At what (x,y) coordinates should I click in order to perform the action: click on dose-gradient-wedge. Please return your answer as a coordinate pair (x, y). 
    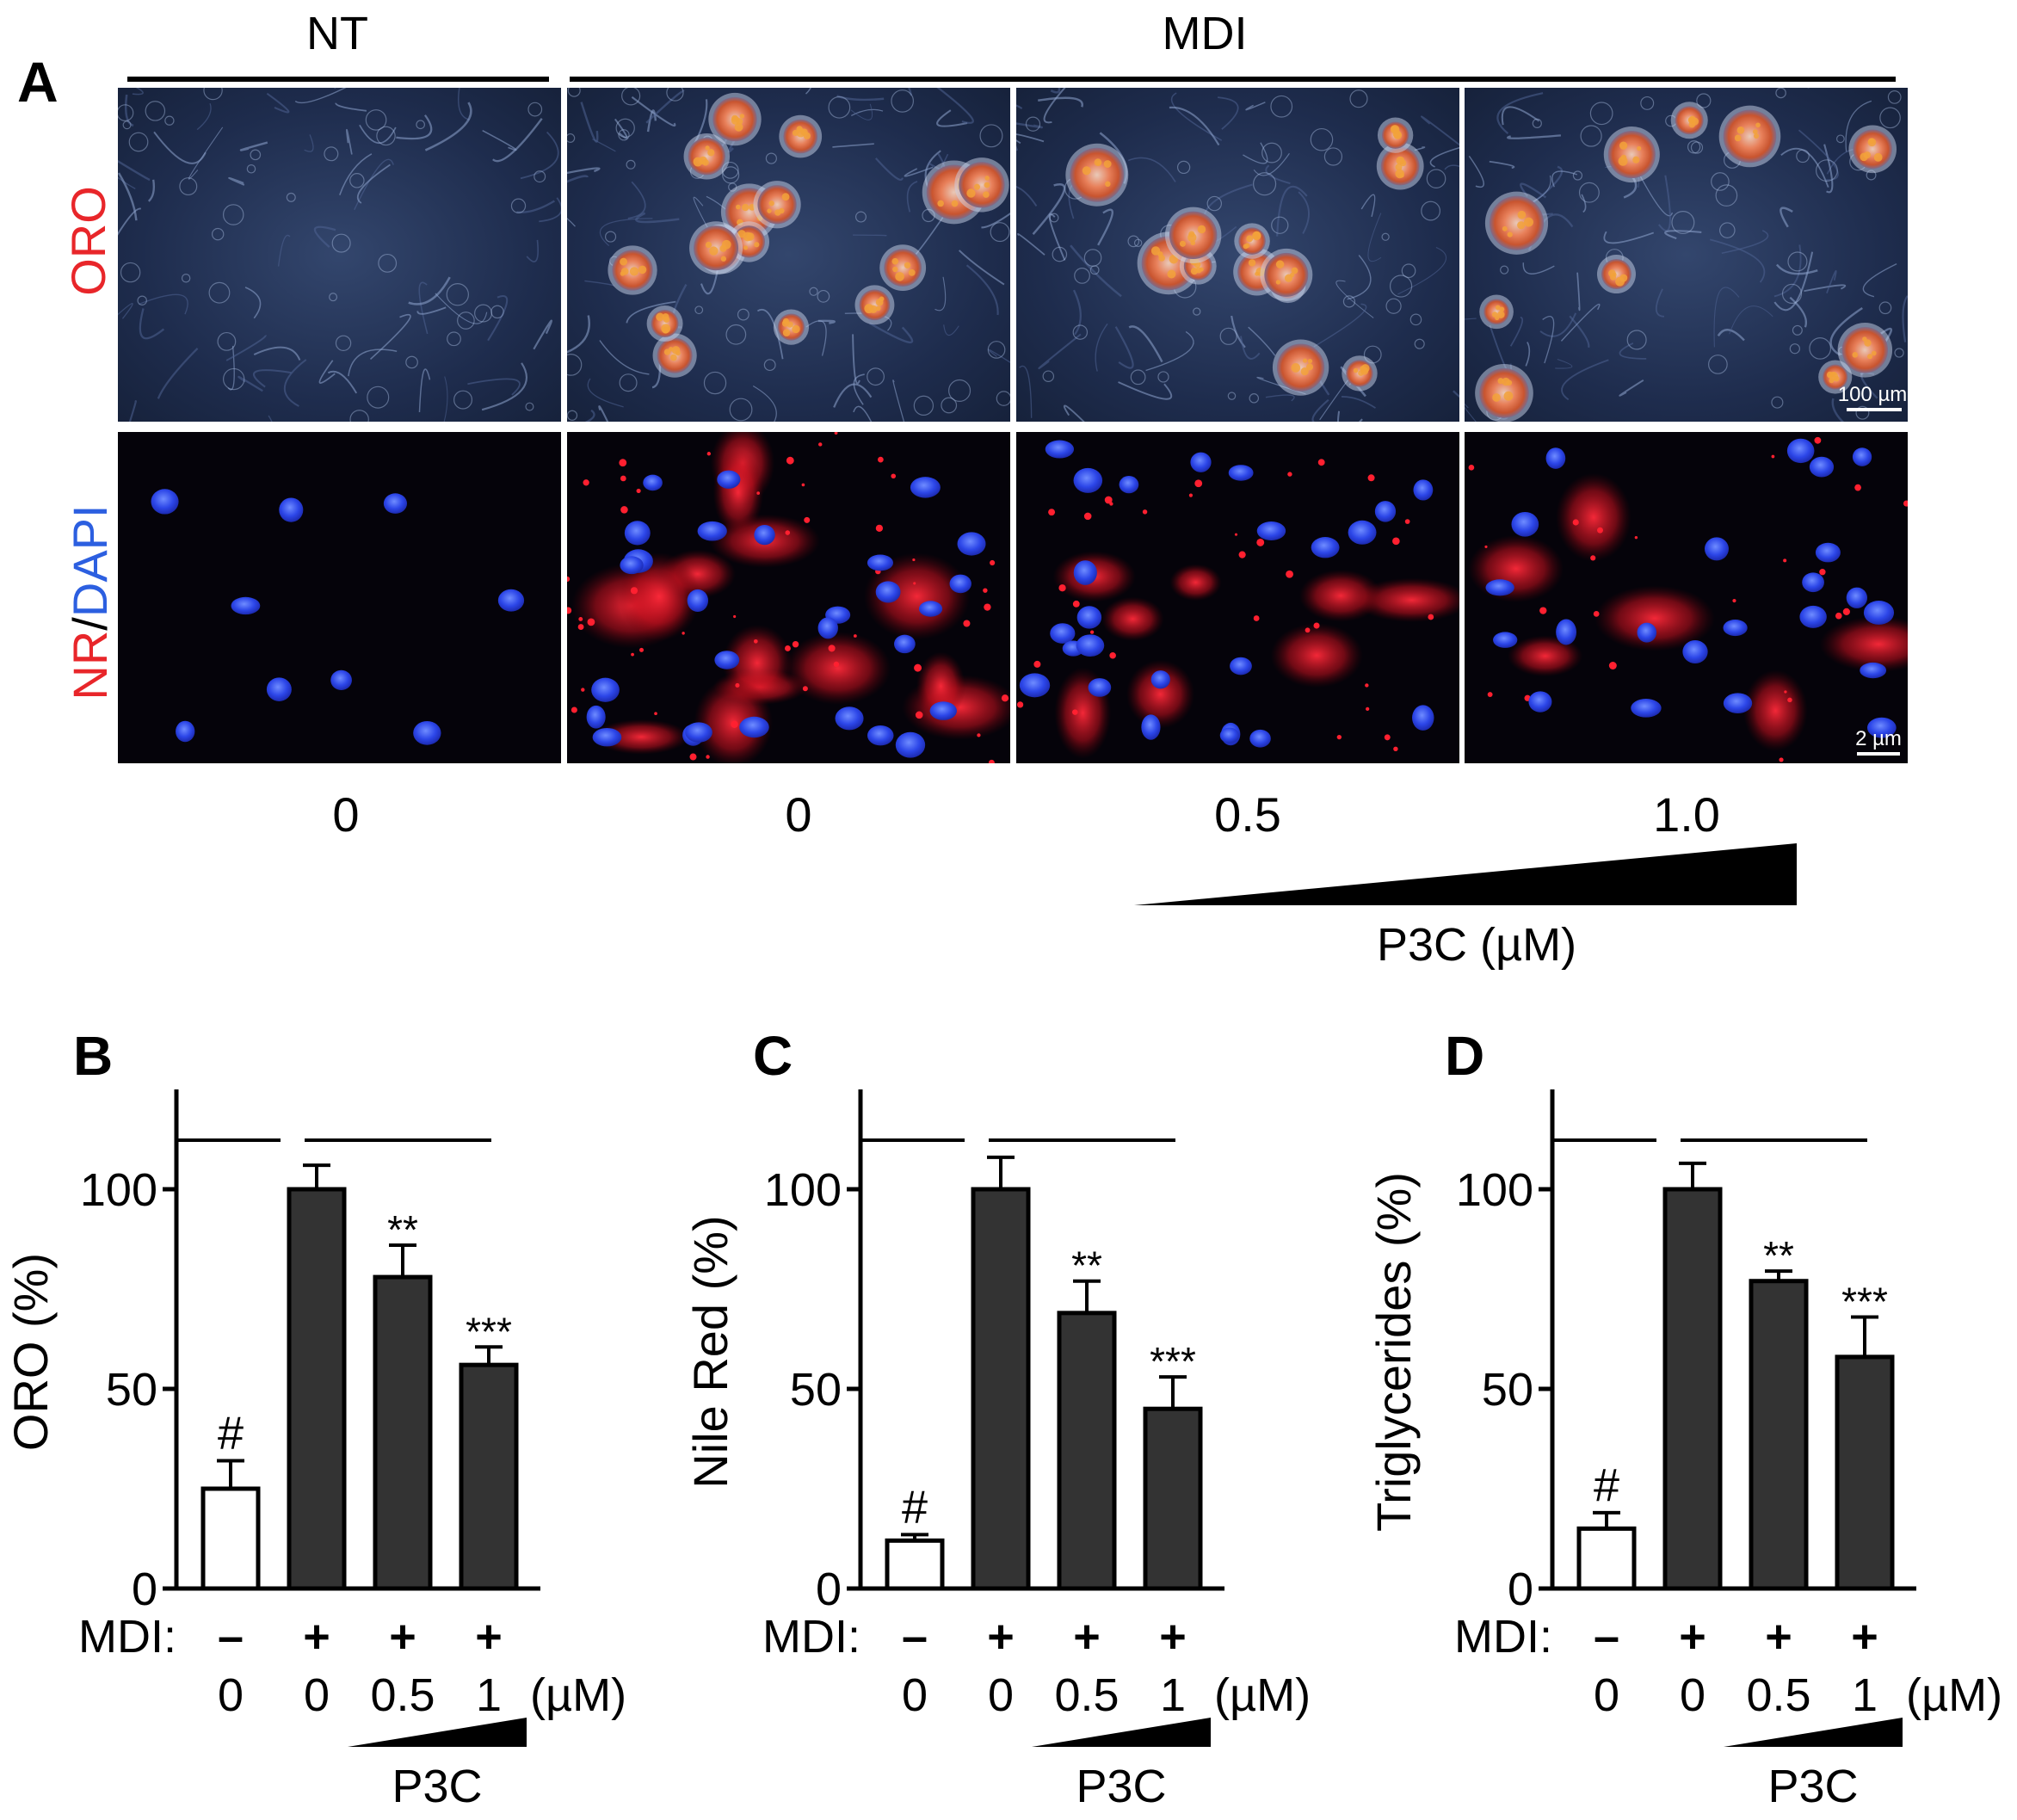
    Looking at the image, I should click on (1465, 874).